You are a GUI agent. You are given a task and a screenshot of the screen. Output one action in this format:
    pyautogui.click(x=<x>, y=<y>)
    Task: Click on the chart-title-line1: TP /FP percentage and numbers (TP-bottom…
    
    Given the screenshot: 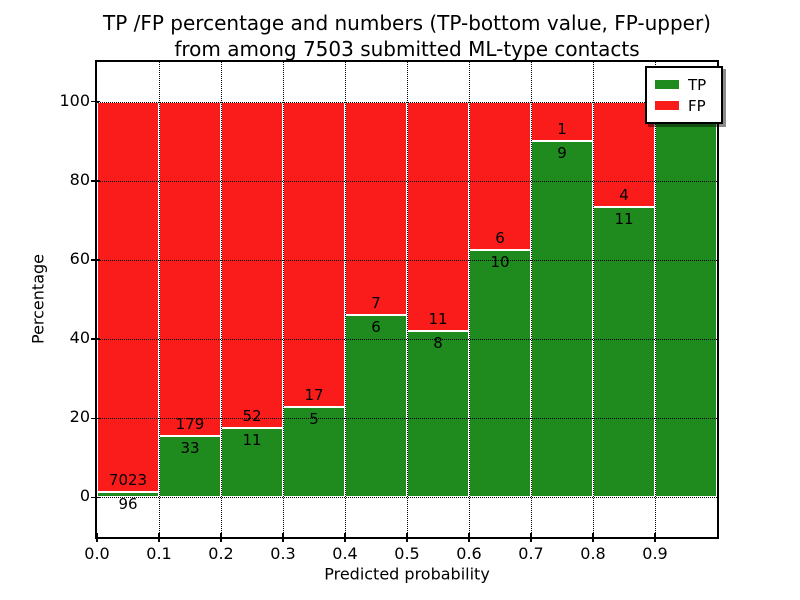 What is the action you would take?
    pyautogui.click(x=407, y=23)
    